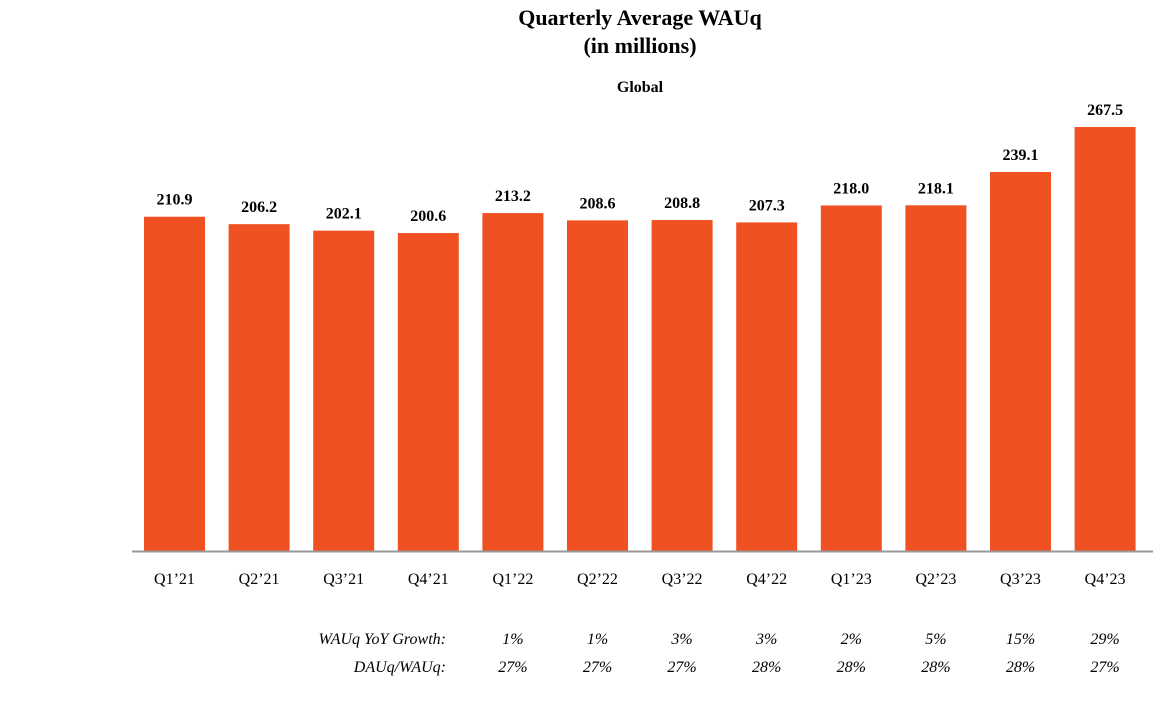 Image resolution: width=1166 pixels, height=724 pixels. Describe the element at coordinates (175, 200) in the screenshot. I see `bar-value-label: 210.9` at that location.